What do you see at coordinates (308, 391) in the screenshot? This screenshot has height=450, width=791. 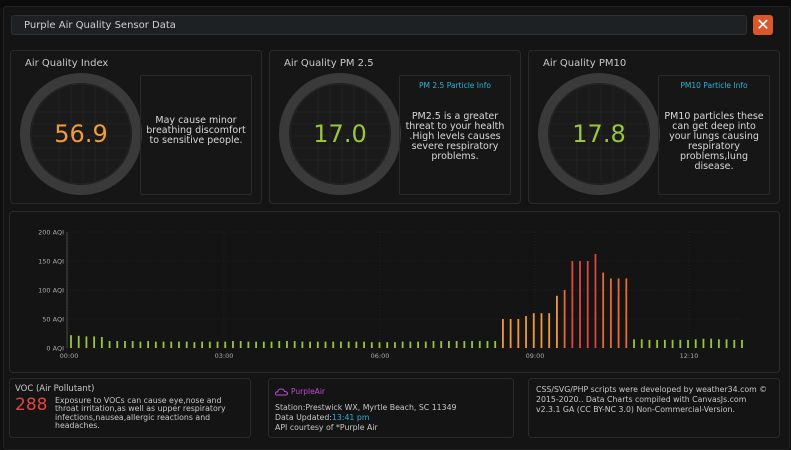 I see `purpleair-logo: PurpleAir` at bounding box center [308, 391].